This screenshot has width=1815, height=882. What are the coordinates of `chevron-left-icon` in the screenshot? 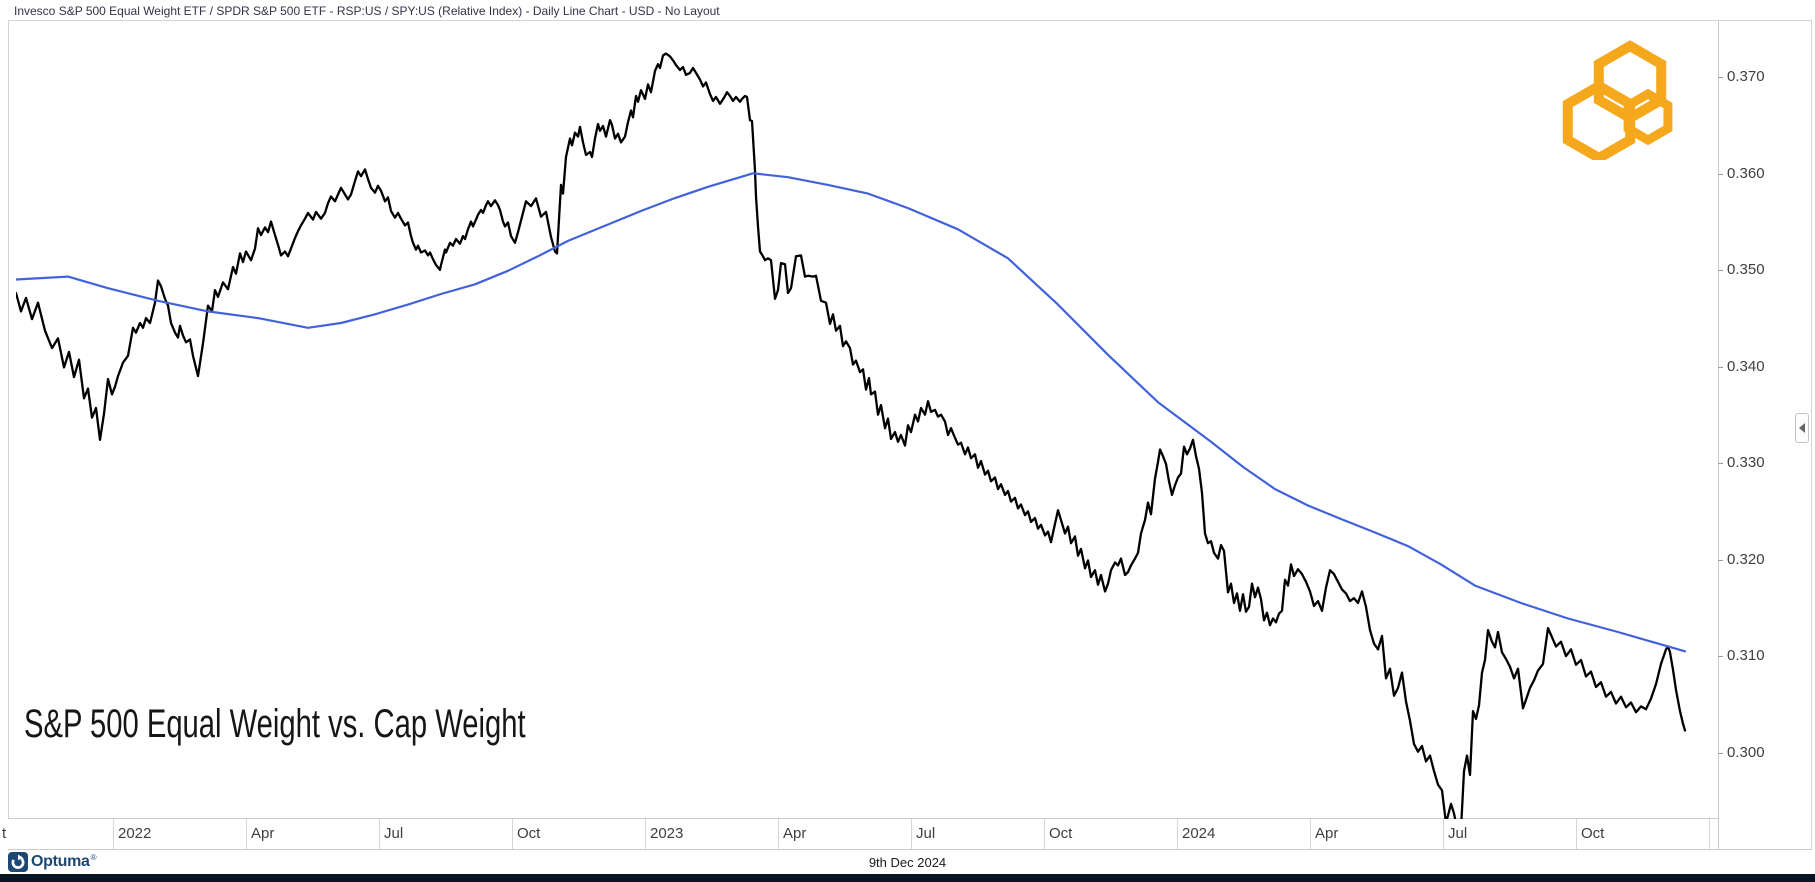 It's located at (1802, 428).